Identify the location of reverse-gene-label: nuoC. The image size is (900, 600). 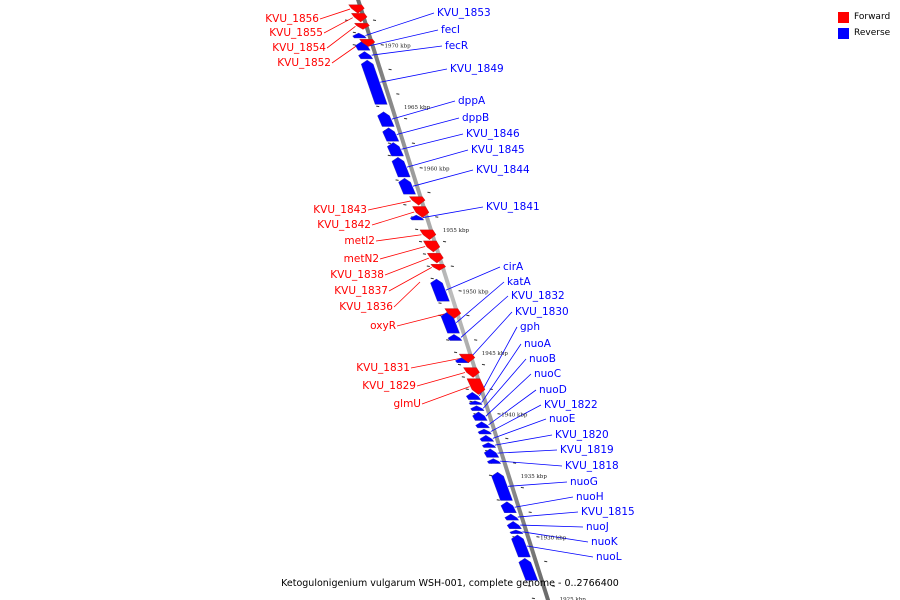
(547, 374).